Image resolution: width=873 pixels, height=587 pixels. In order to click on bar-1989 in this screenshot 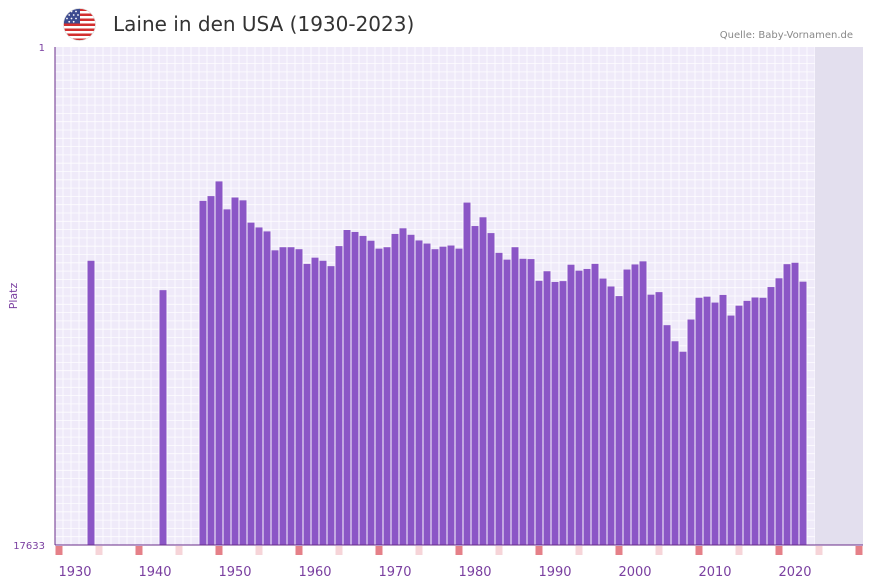, I will do `click(547, 408)`.